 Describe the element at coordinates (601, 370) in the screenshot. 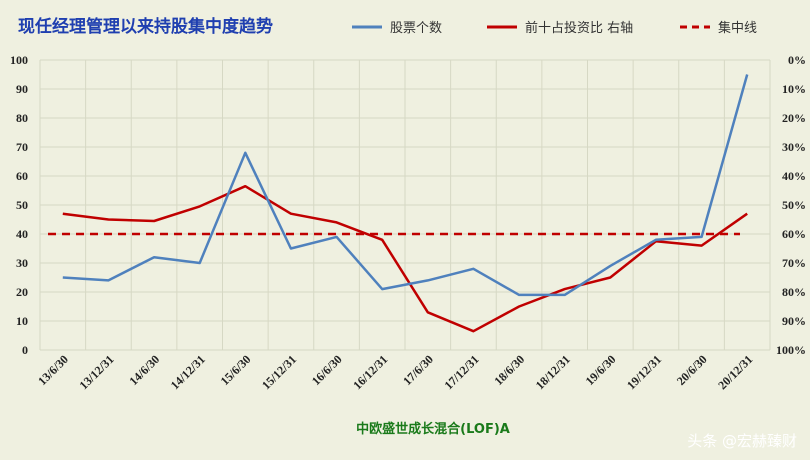

I see `x-axis-tick-label: 19/6/30` at that location.